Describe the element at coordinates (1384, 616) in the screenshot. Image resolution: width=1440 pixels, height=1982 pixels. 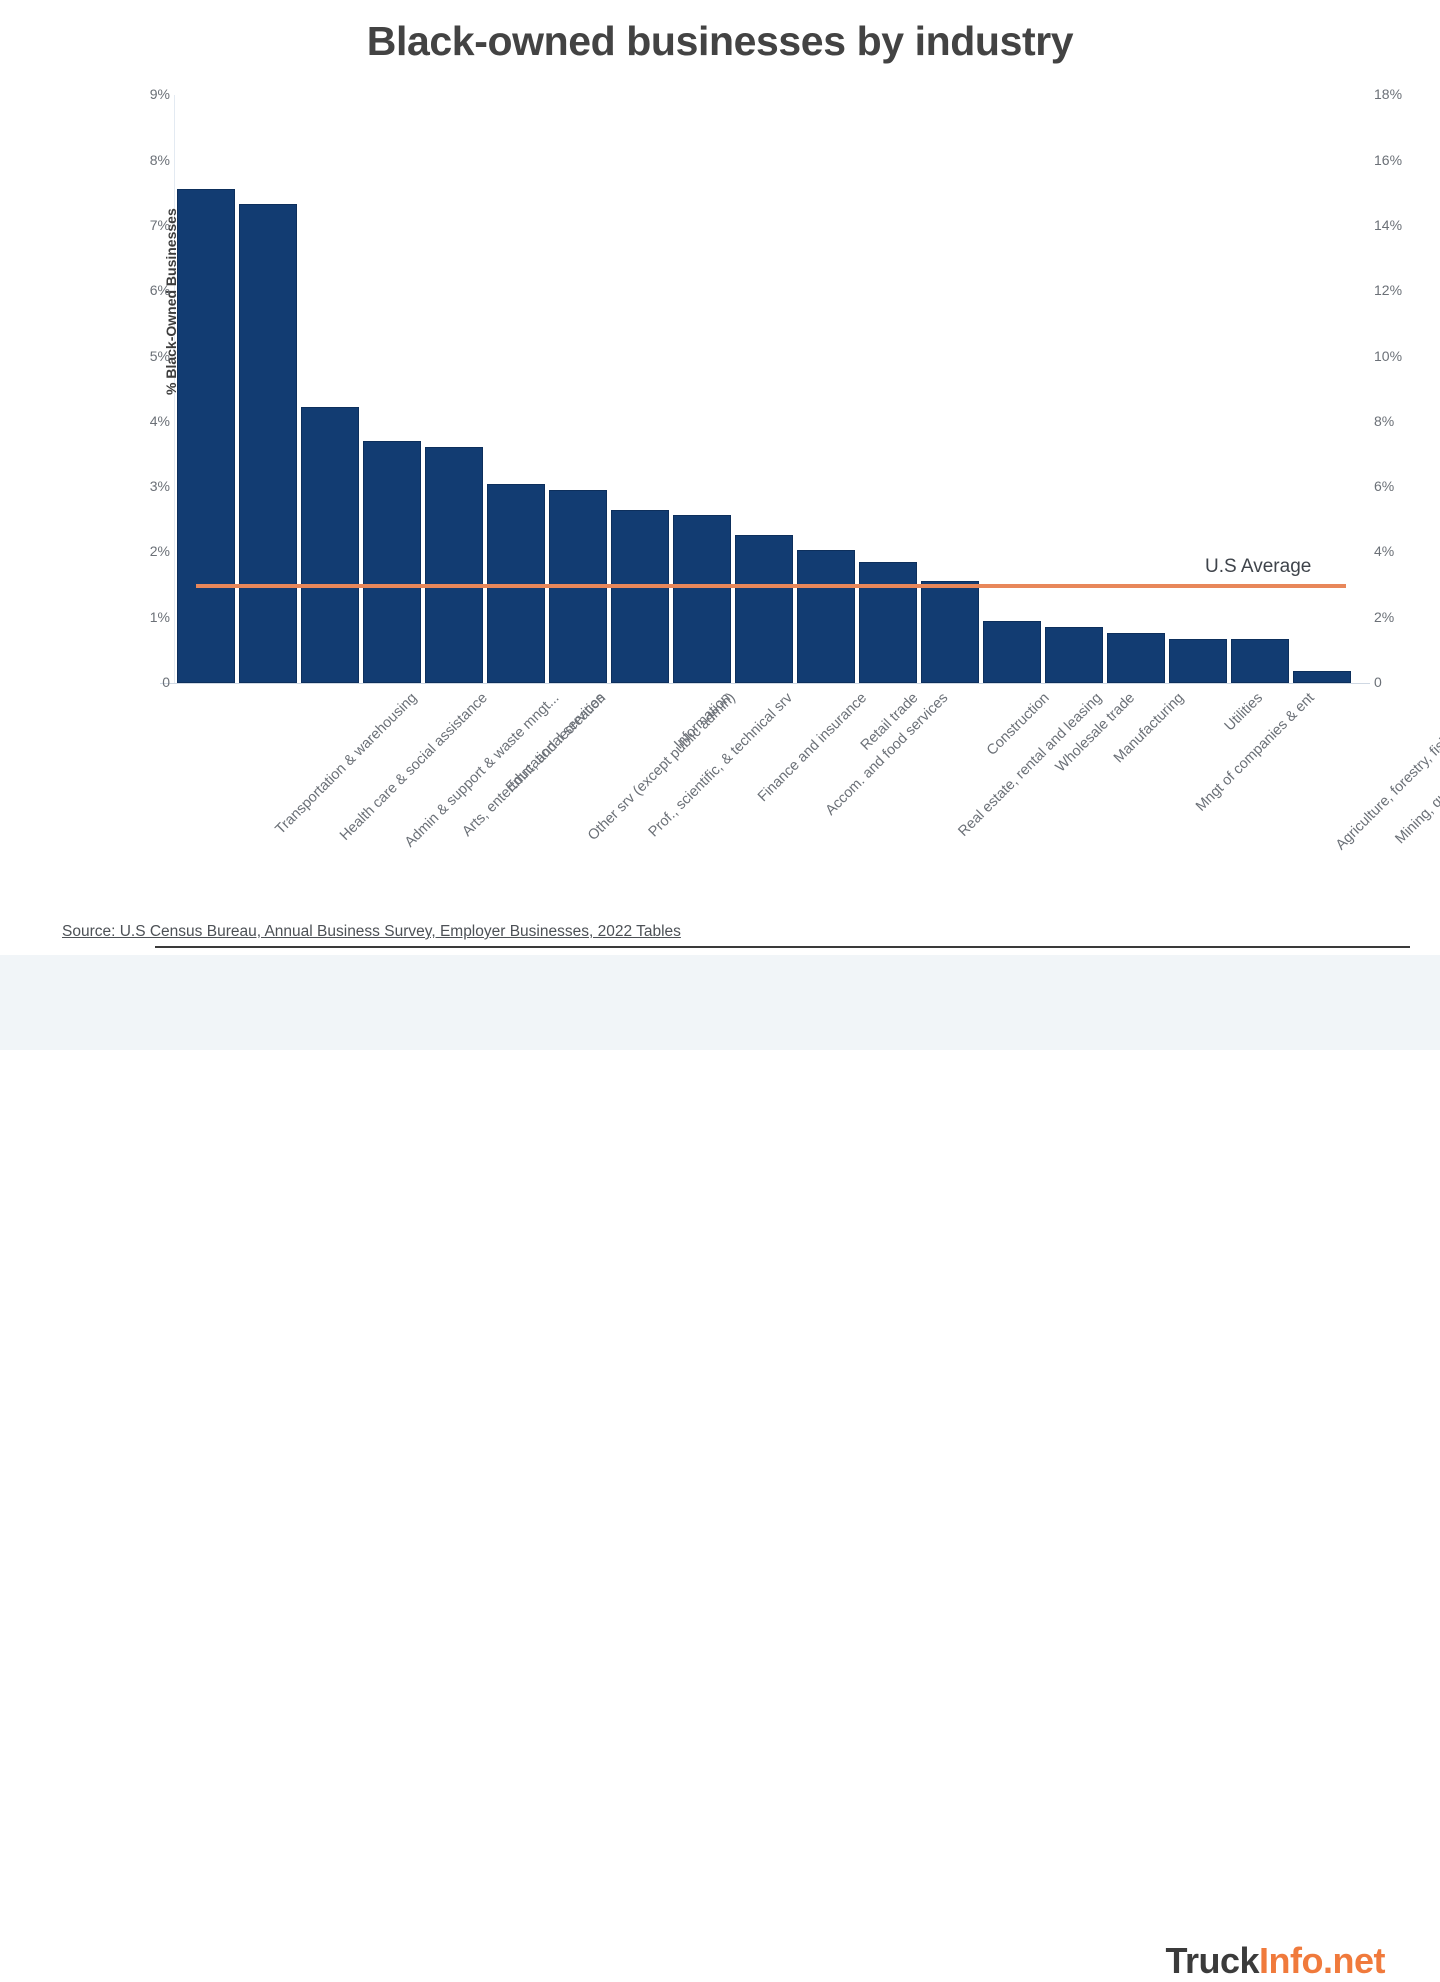
I see `right-axis-tick: 2%` at that location.